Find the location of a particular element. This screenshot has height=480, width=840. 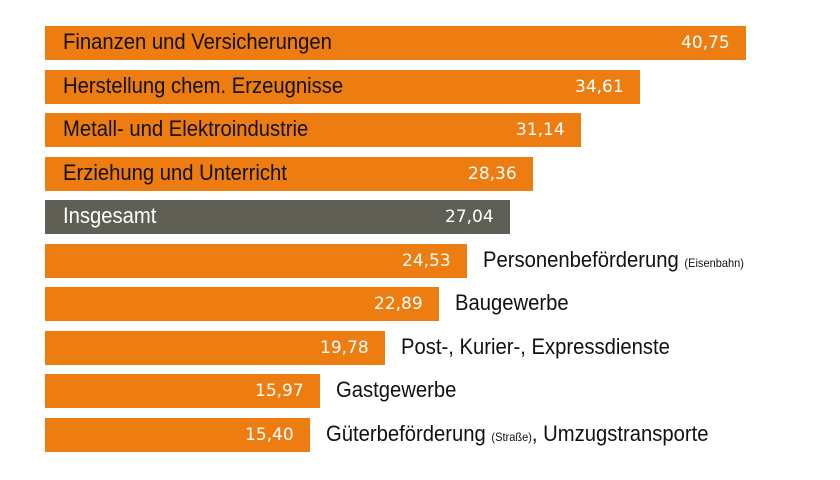

bar-value-label: 15,97 is located at coordinates (279, 391).